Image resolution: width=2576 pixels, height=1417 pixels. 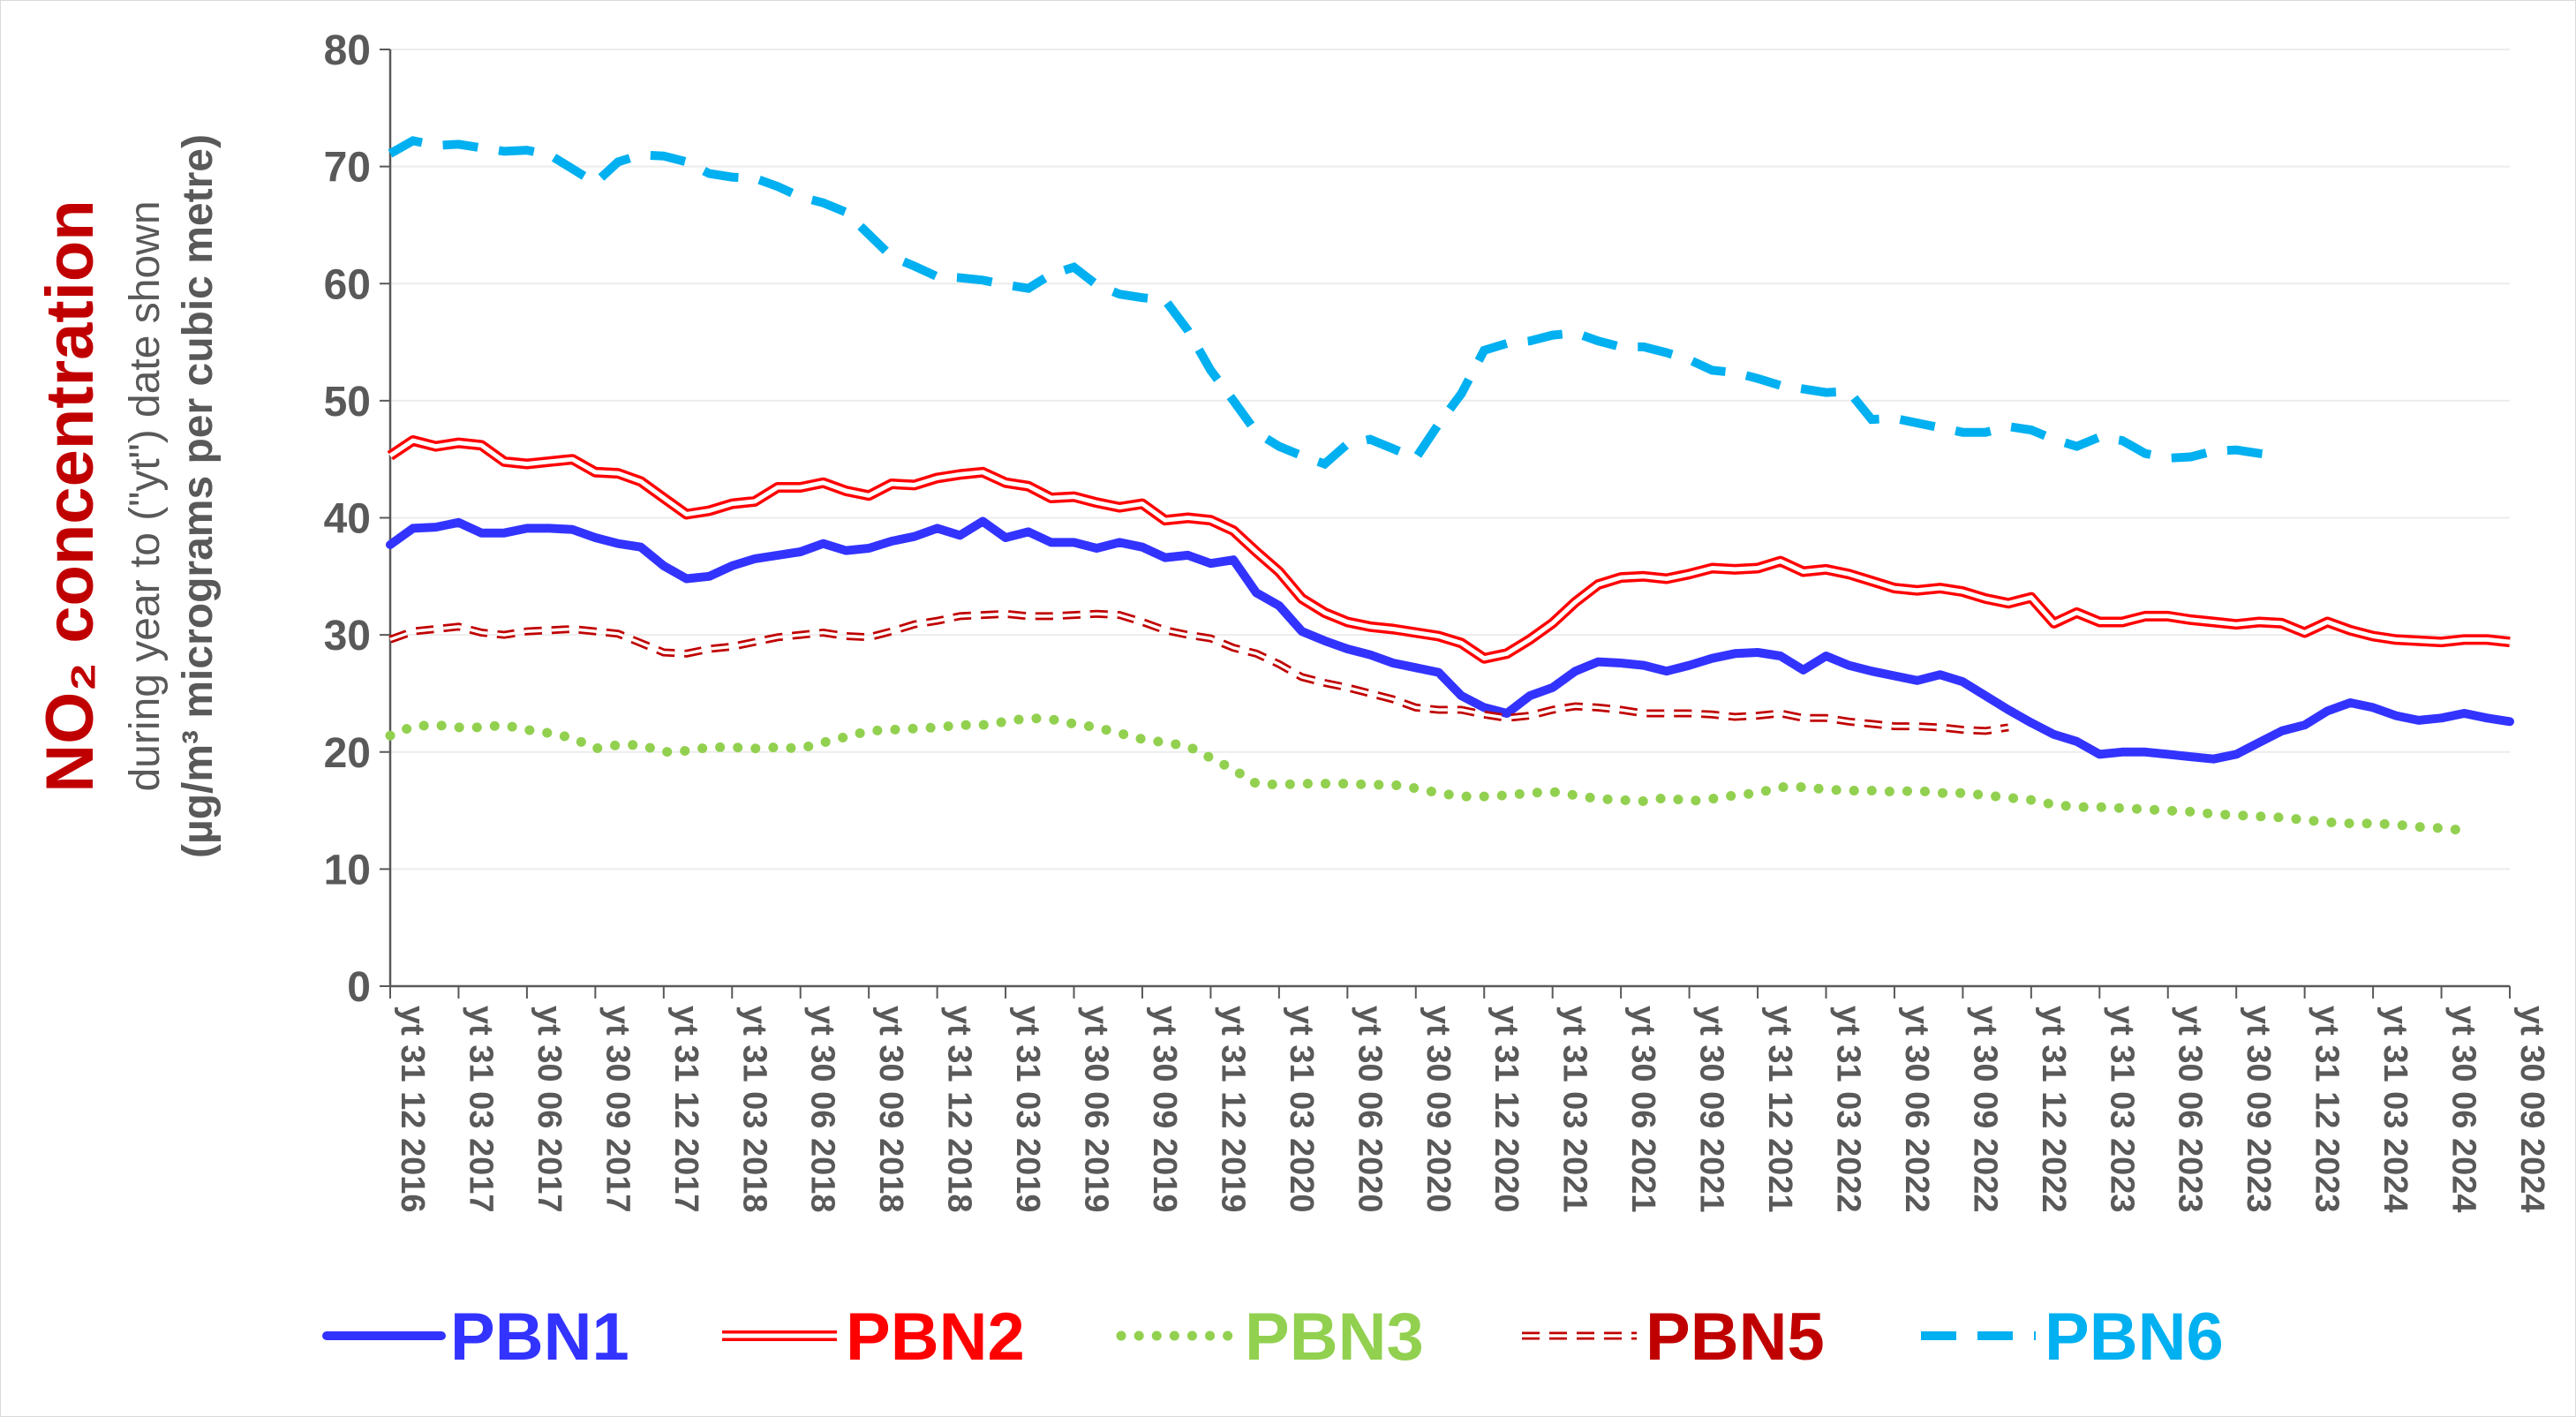 I want to click on x-tick-label: yt 30 09 2017, so click(x=618, y=1109).